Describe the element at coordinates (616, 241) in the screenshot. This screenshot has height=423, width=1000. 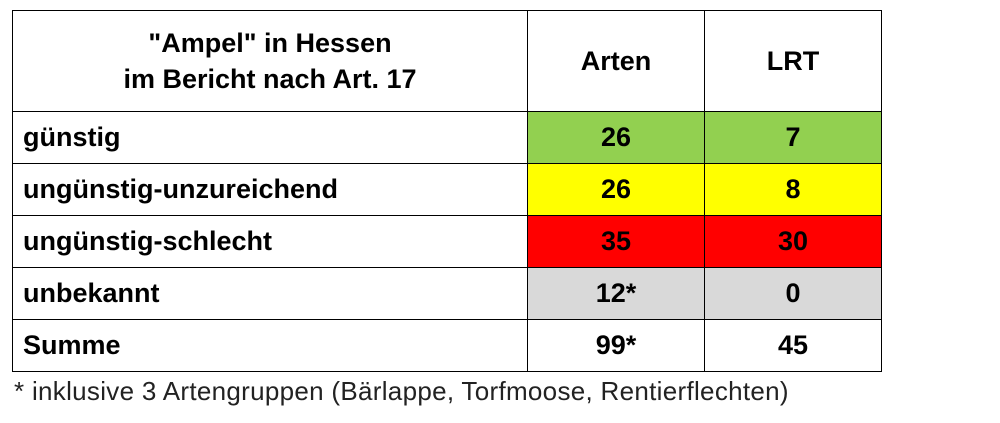
I see `cell: 35` at that location.